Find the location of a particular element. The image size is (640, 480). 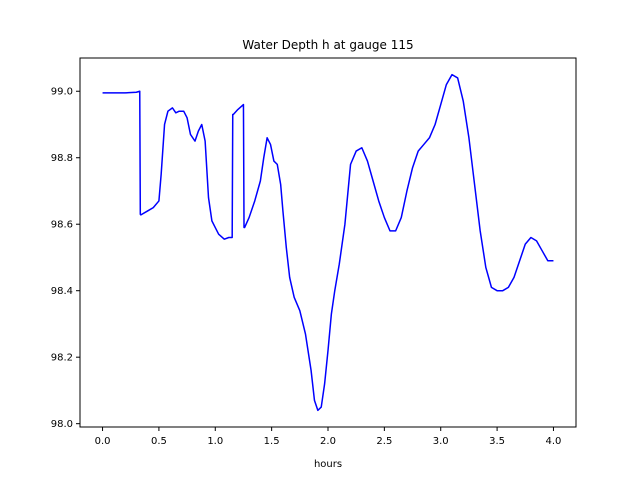

y-tick-label: 98.4 is located at coordinates (62, 291).